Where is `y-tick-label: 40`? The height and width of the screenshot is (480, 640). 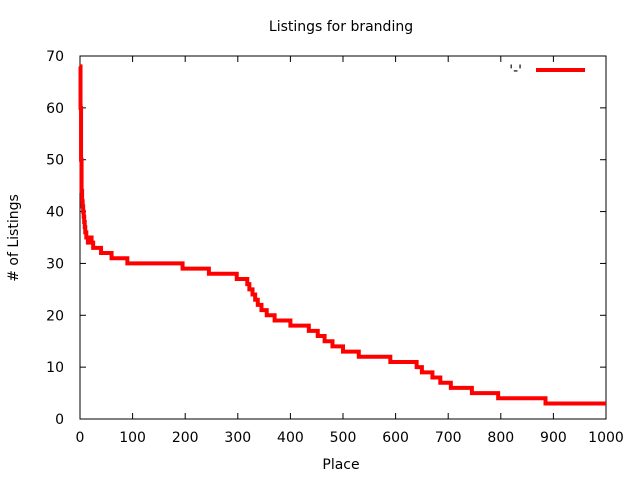
y-tick-label: 40 is located at coordinates (55, 213).